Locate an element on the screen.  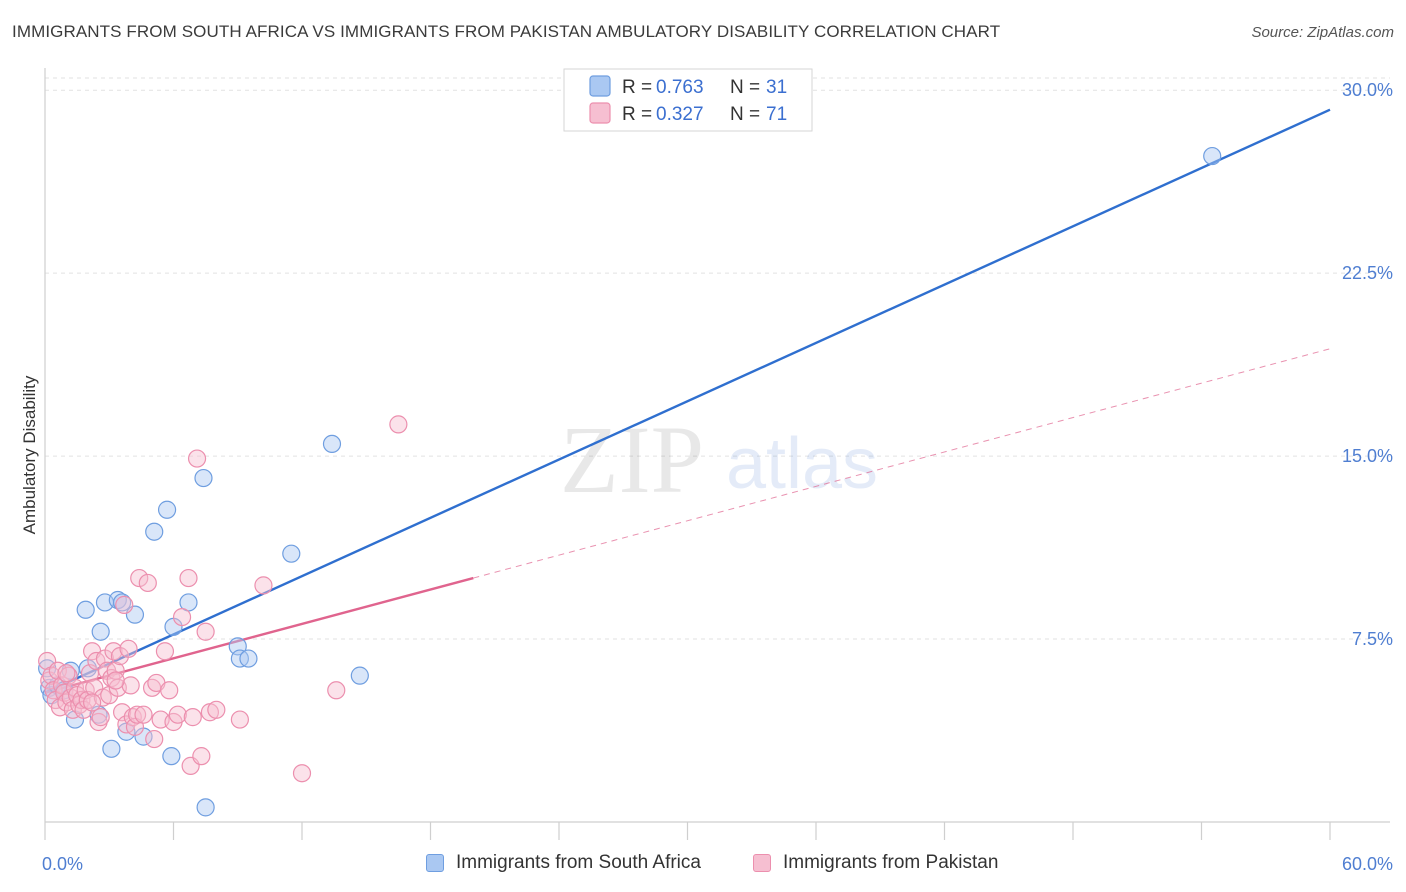
y-tick-label: 7.5% is located at coordinates (1372, 639).